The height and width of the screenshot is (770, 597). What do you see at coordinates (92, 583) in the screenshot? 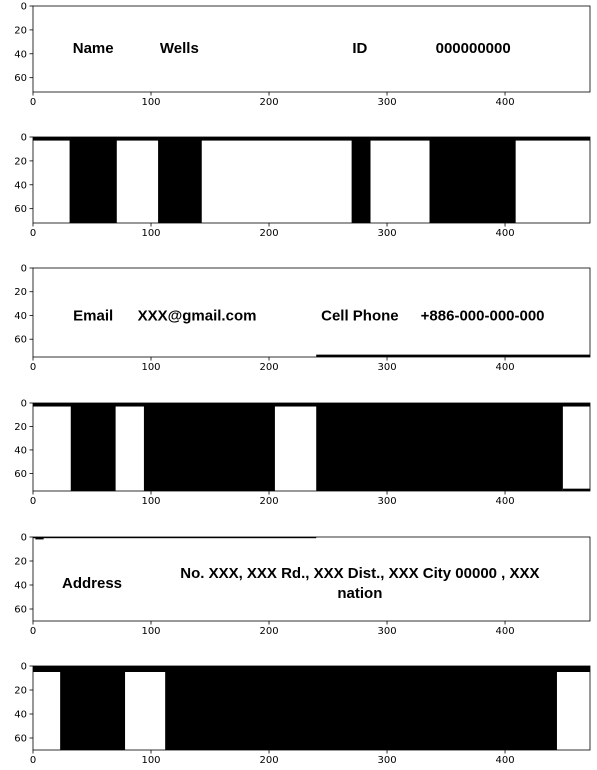
I see `image-text: Address` at bounding box center [92, 583].